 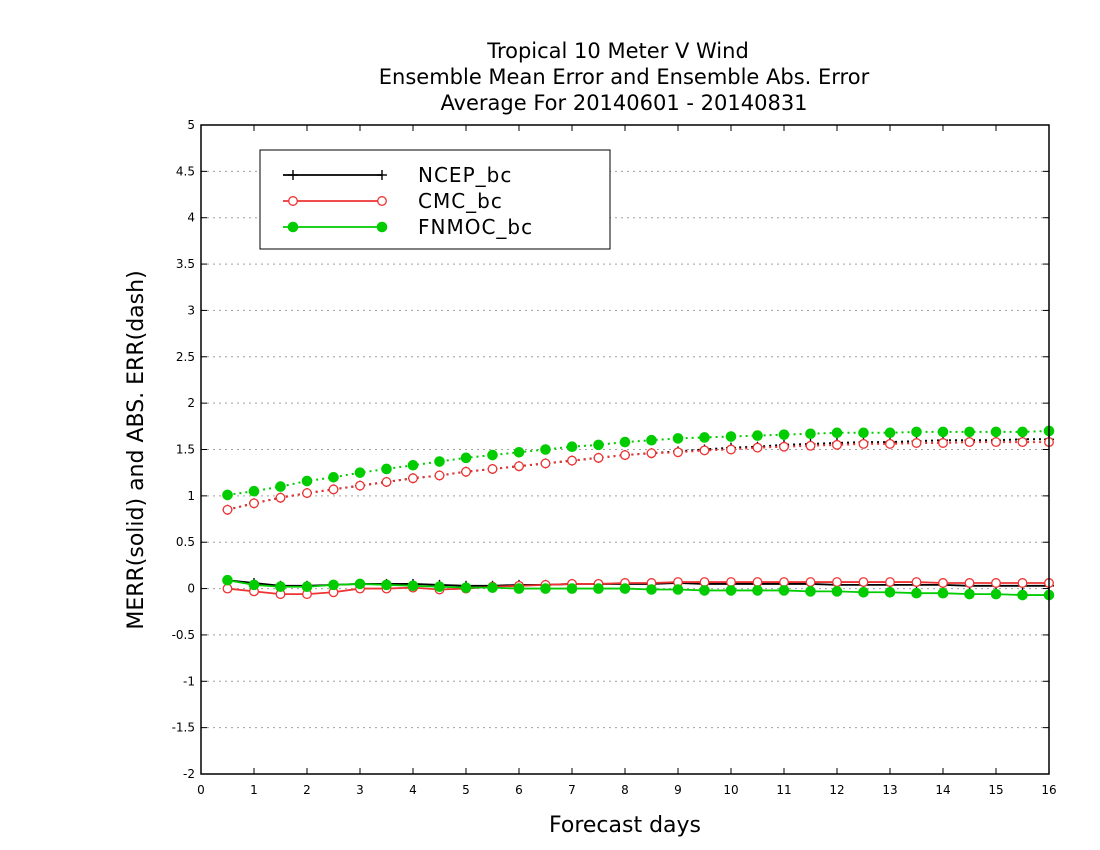 I want to click on y-axis-label: MERR(solid) and ABS. ERR(dash), so click(x=136, y=449).